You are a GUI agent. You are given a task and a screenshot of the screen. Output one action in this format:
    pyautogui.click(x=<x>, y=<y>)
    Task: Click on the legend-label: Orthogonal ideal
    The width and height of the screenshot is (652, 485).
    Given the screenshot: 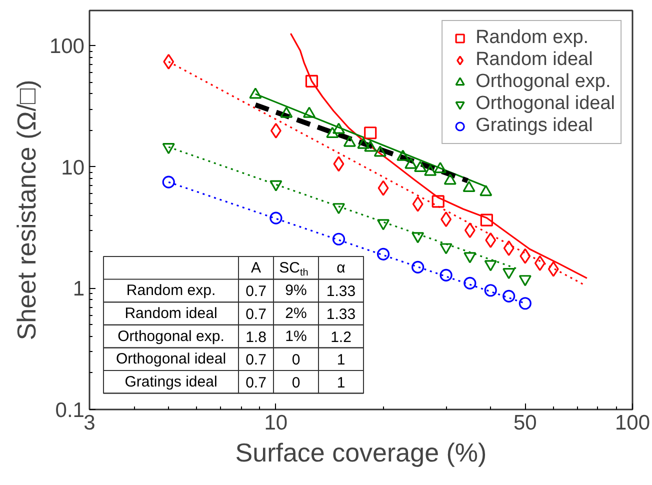 What is the action you would take?
    pyautogui.click(x=545, y=104)
    